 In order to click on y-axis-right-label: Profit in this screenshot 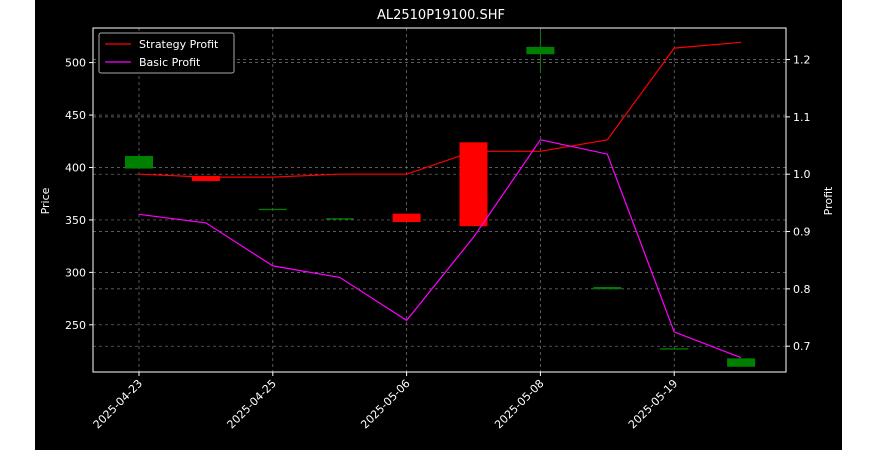, I will do `click(828, 200)`.